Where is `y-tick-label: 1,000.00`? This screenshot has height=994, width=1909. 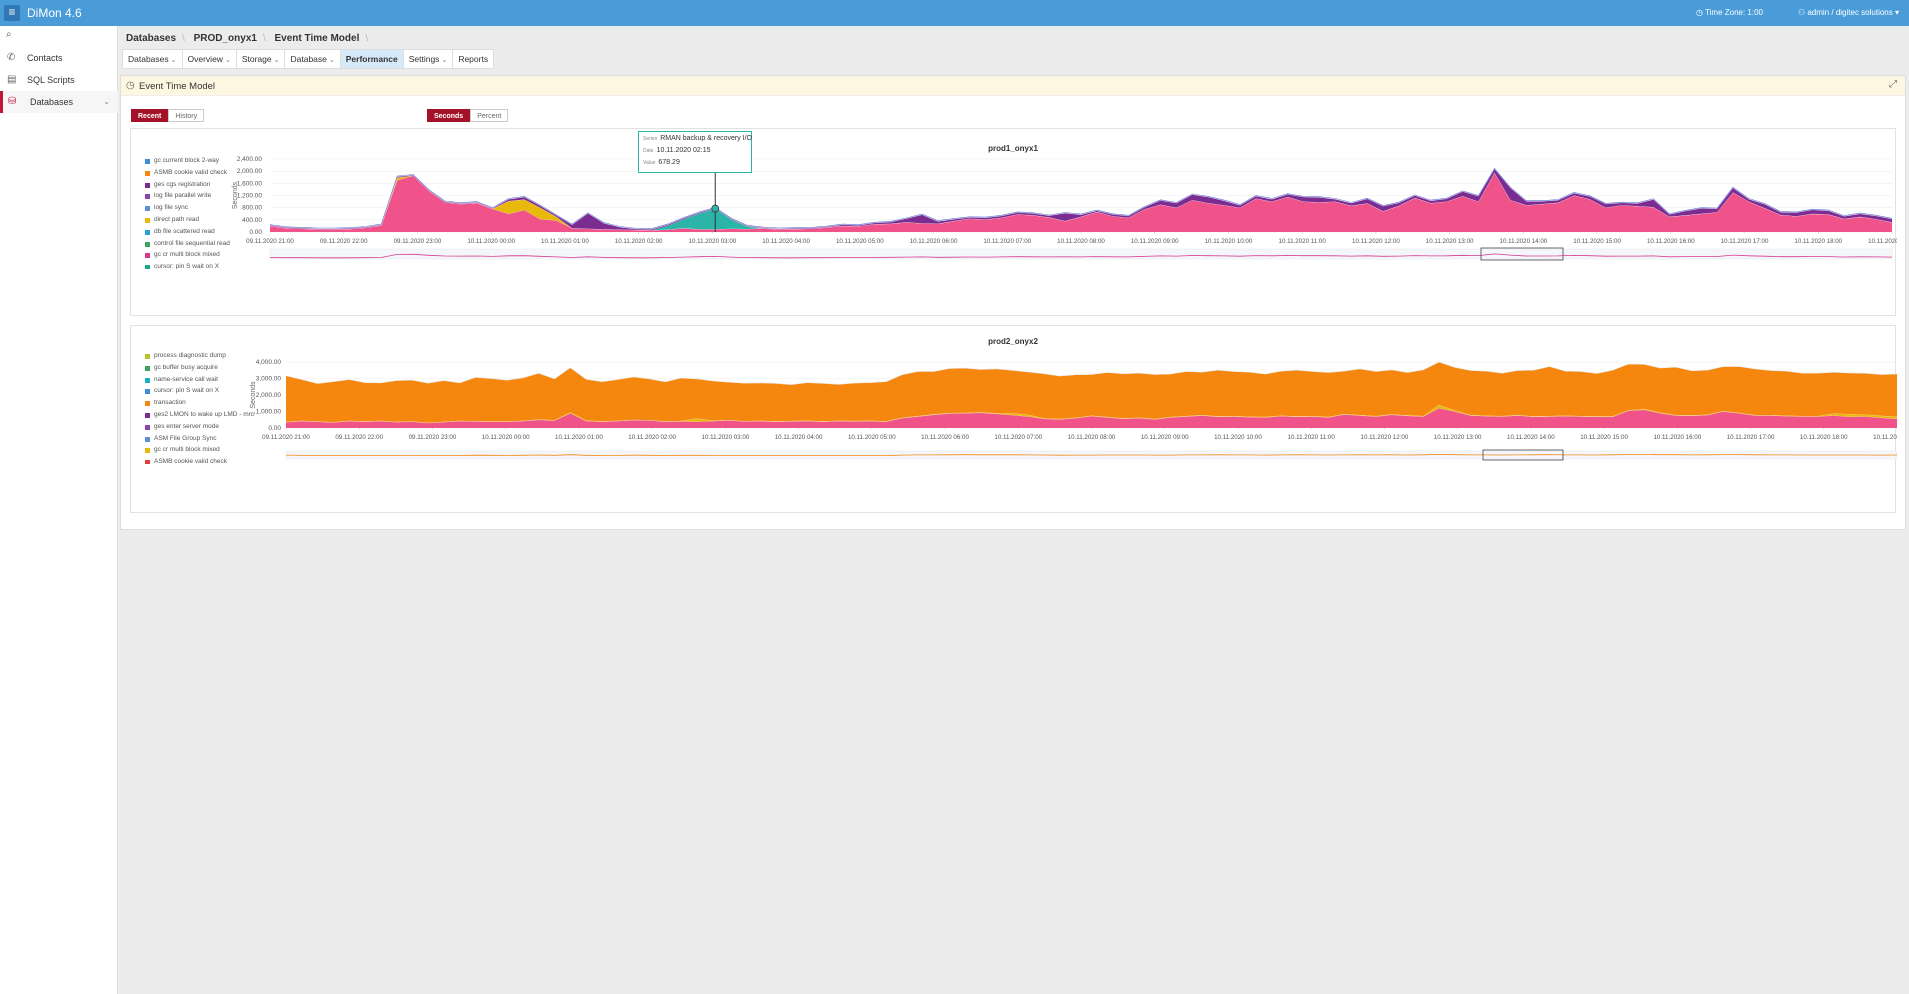 y-tick-label: 1,000.00 is located at coordinates (269, 412).